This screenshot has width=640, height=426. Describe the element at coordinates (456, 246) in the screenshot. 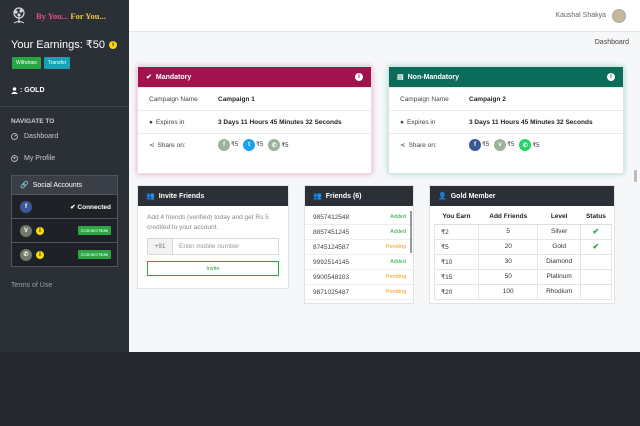

I see `earn-cell: ₹5` at that location.